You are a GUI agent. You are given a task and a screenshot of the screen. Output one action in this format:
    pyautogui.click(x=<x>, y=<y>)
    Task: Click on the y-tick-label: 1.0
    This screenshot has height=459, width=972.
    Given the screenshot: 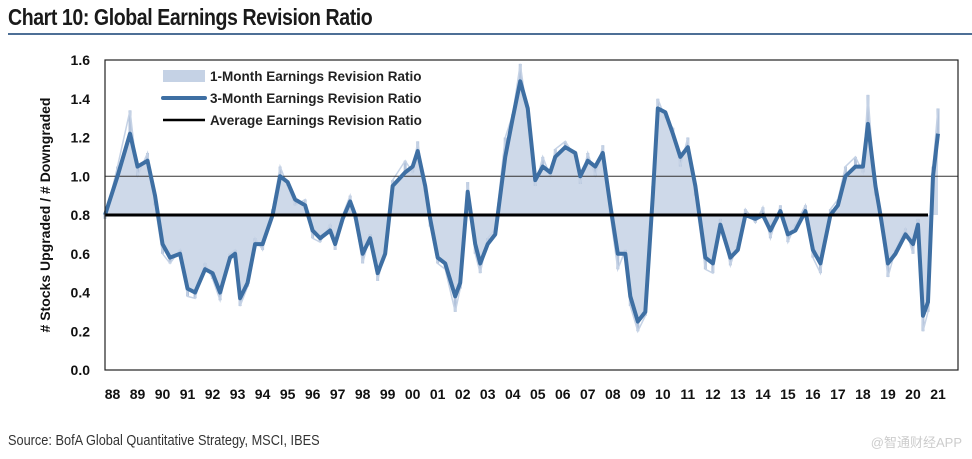 What is the action you would take?
    pyautogui.click(x=81, y=176)
    